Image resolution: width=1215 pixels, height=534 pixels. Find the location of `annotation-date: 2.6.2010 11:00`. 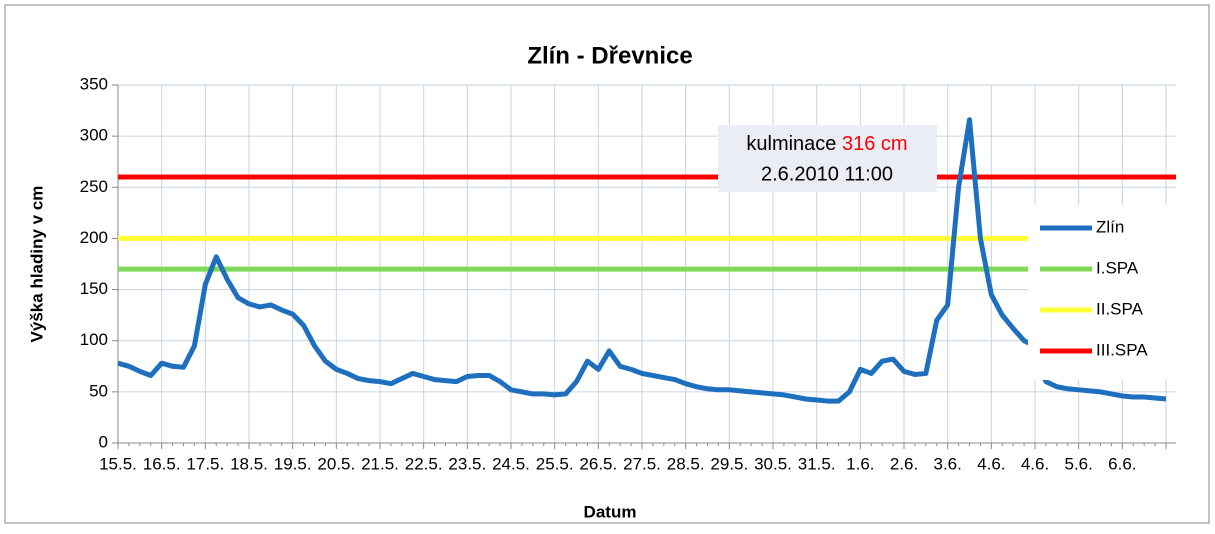

annotation-date: 2.6.2010 11:00 is located at coordinates (827, 174).